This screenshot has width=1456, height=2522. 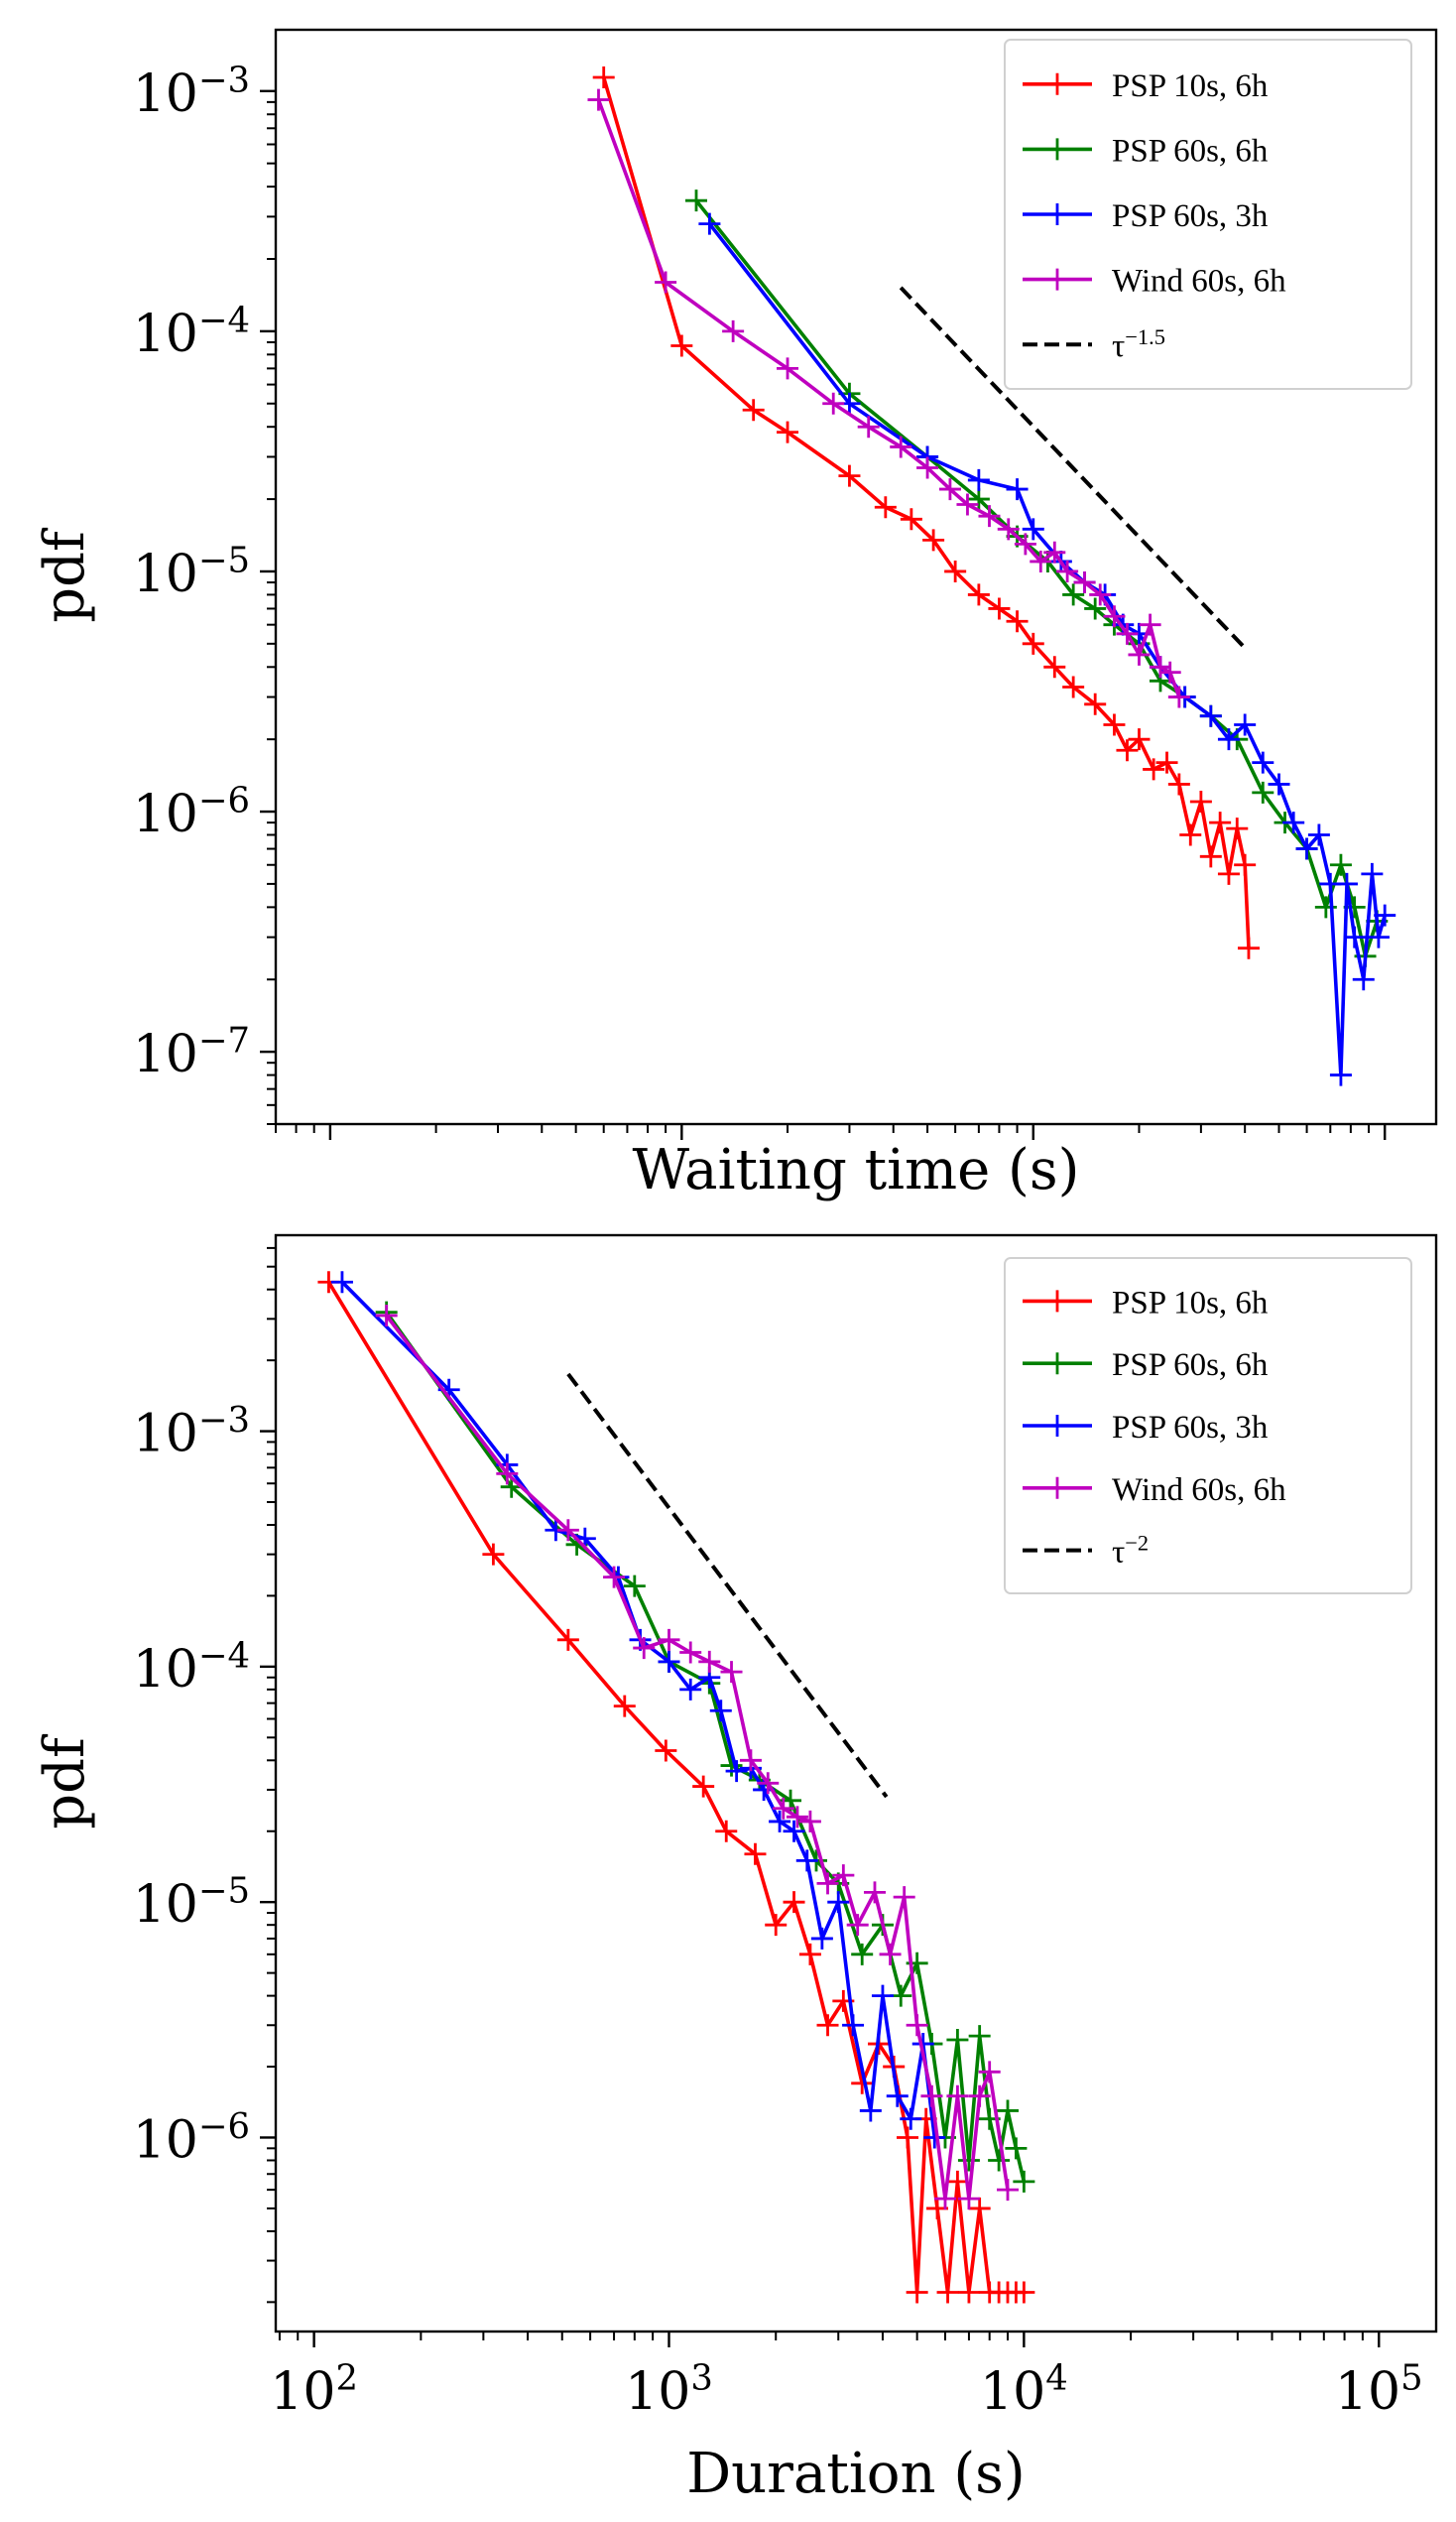 What do you see at coordinates (1208, 214) in the screenshot?
I see `legend-box` at bounding box center [1208, 214].